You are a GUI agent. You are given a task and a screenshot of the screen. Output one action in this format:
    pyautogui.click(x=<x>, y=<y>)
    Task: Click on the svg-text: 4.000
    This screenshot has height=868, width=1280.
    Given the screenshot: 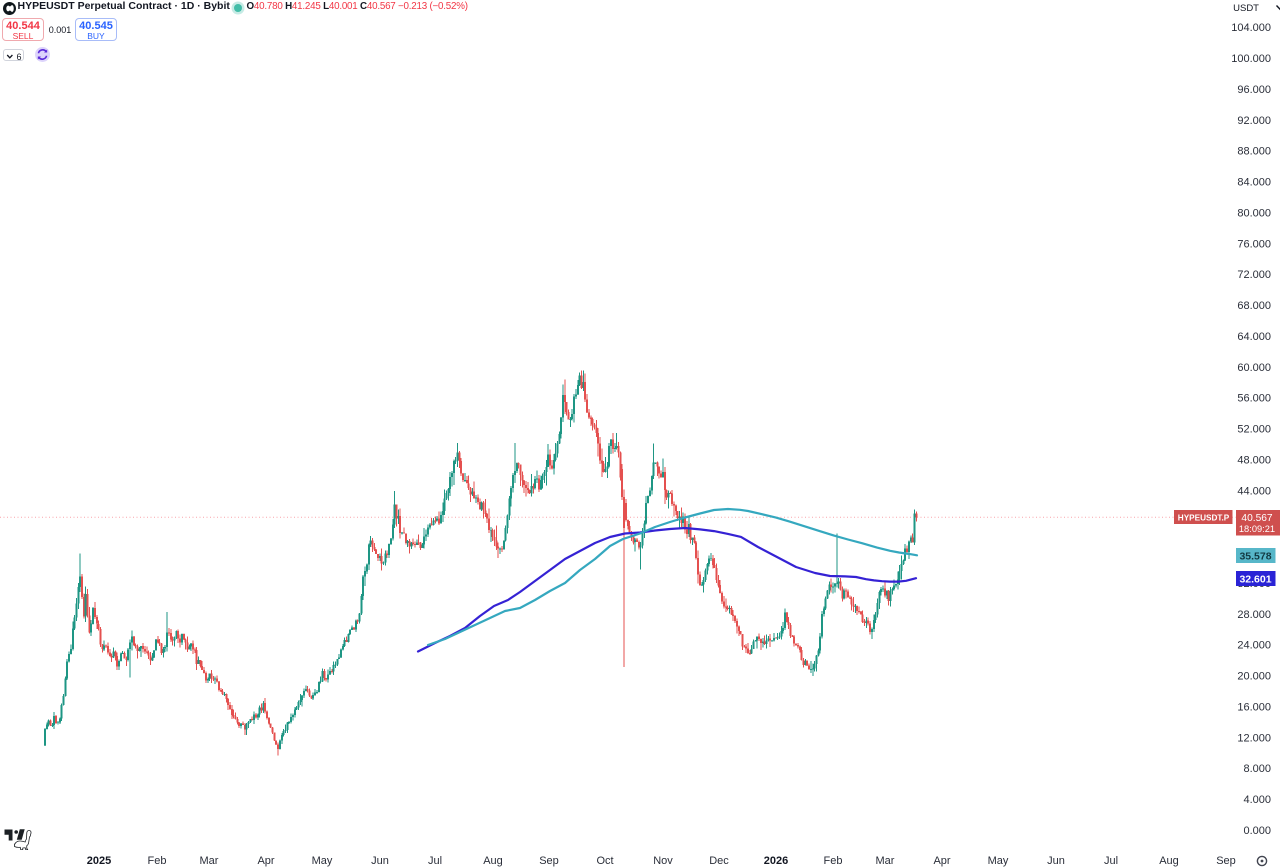 What is the action you would take?
    pyautogui.click(x=1257, y=800)
    